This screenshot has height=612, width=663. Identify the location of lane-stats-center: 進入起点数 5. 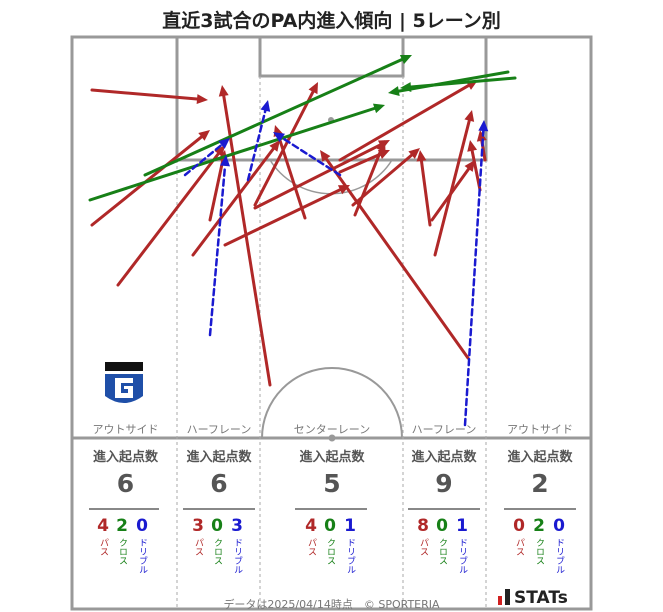
(332, 472).